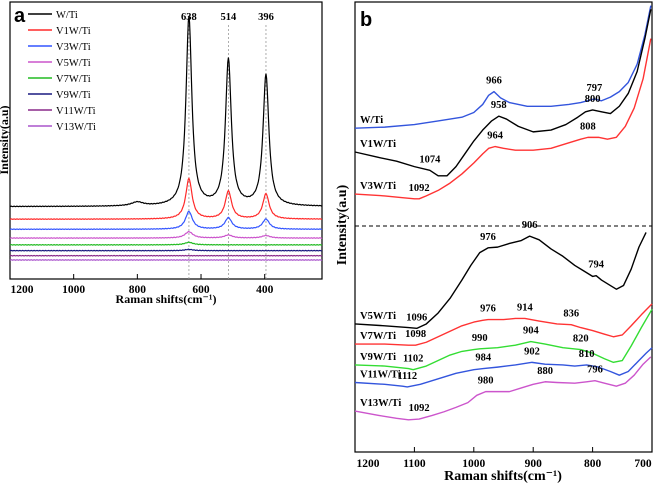  What do you see at coordinates (414, 464) in the screenshot?
I see `x-tick-label: 1100` at bounding box center [414, 464].